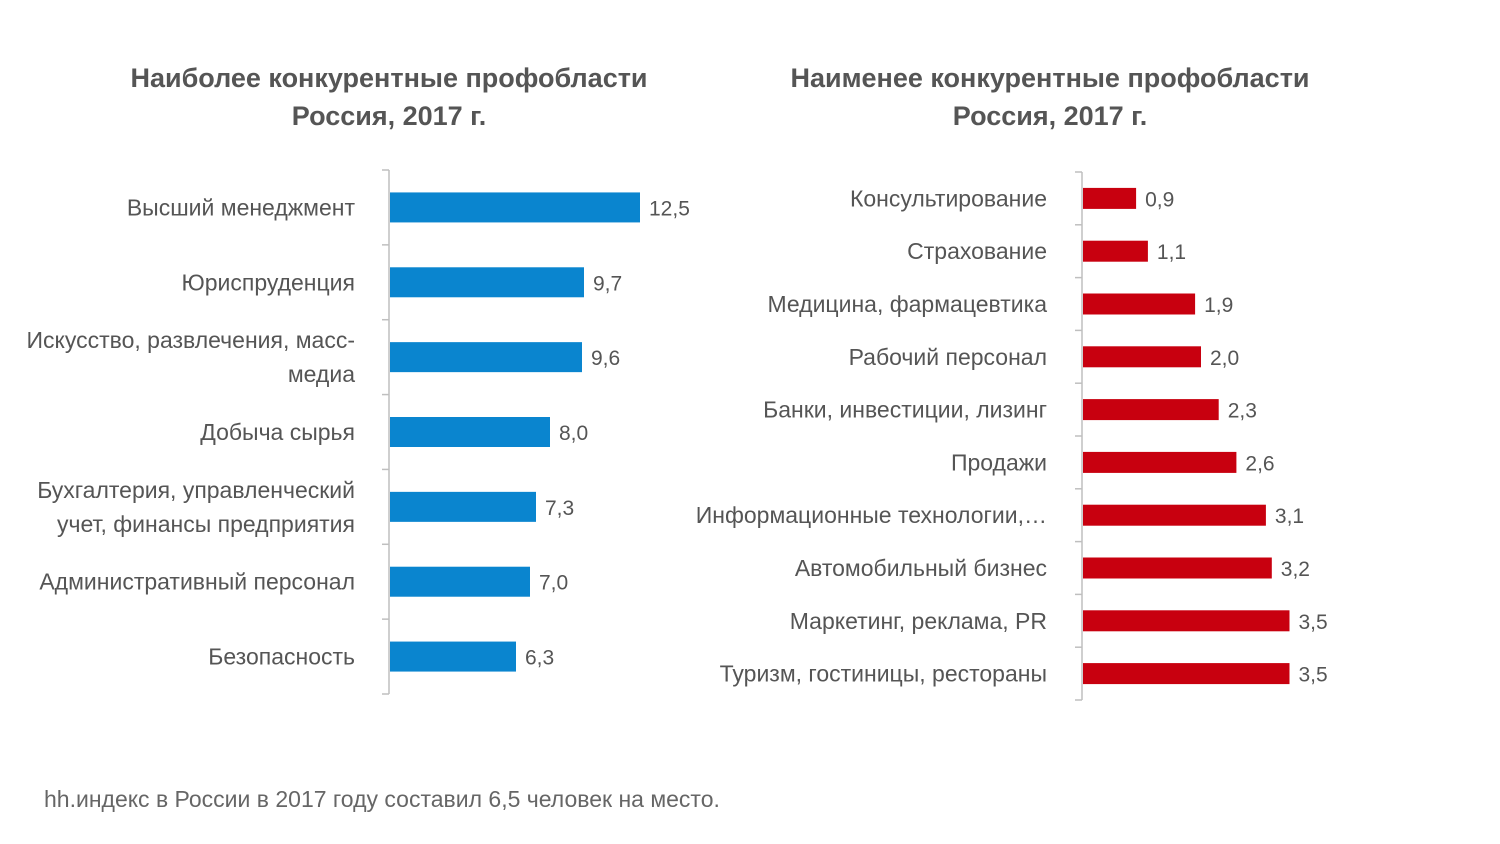  I want to click on chart-2-category-label: Туризм, гостиницы, рестораны, so click(883, 674).